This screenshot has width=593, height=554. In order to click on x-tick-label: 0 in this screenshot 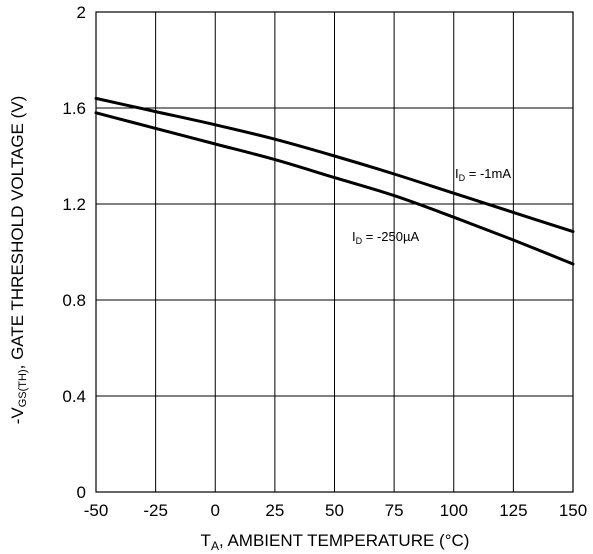, I will do `click(215, 510)`.